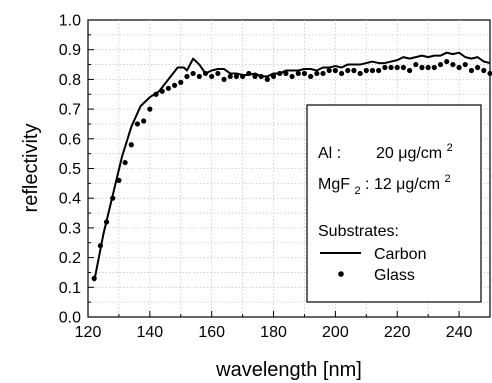 The height and width of the screenshot is (383, 492). I want to click on x-tick-label: 200, so click(335, 332).